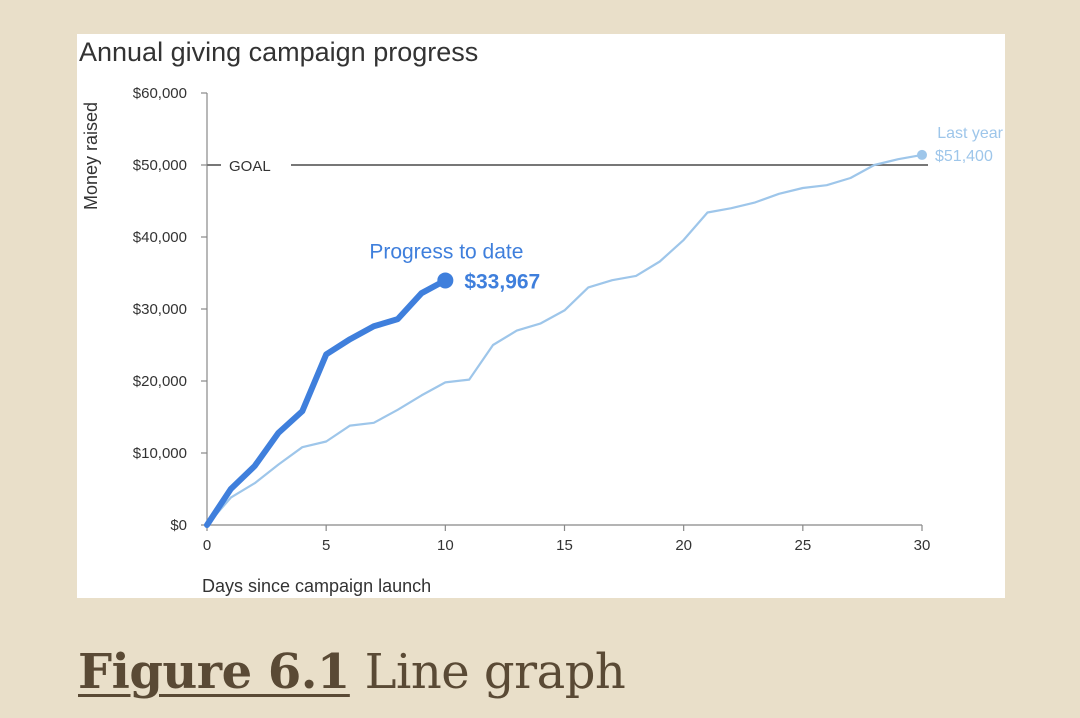 This screenshot has width=1080, height=718. I want to click on y-tick-label: $60,000, so click(160, 93).